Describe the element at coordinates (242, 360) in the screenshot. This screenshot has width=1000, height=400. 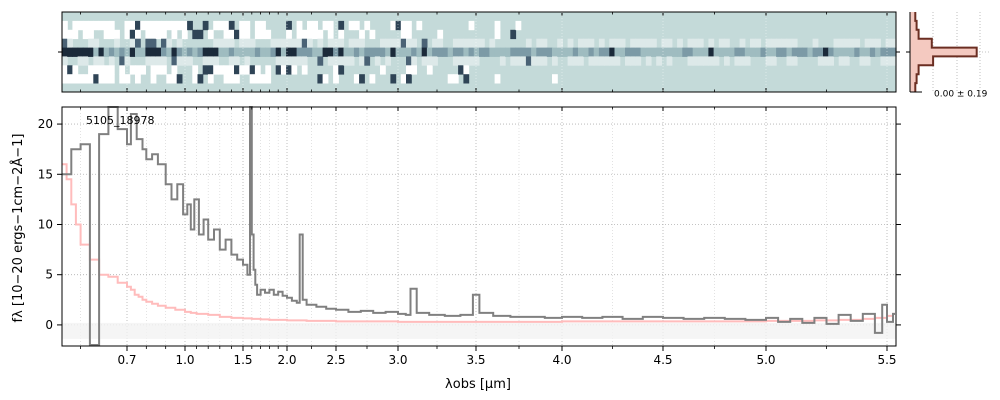
I see `x-tick-label: 1.5` at that location.